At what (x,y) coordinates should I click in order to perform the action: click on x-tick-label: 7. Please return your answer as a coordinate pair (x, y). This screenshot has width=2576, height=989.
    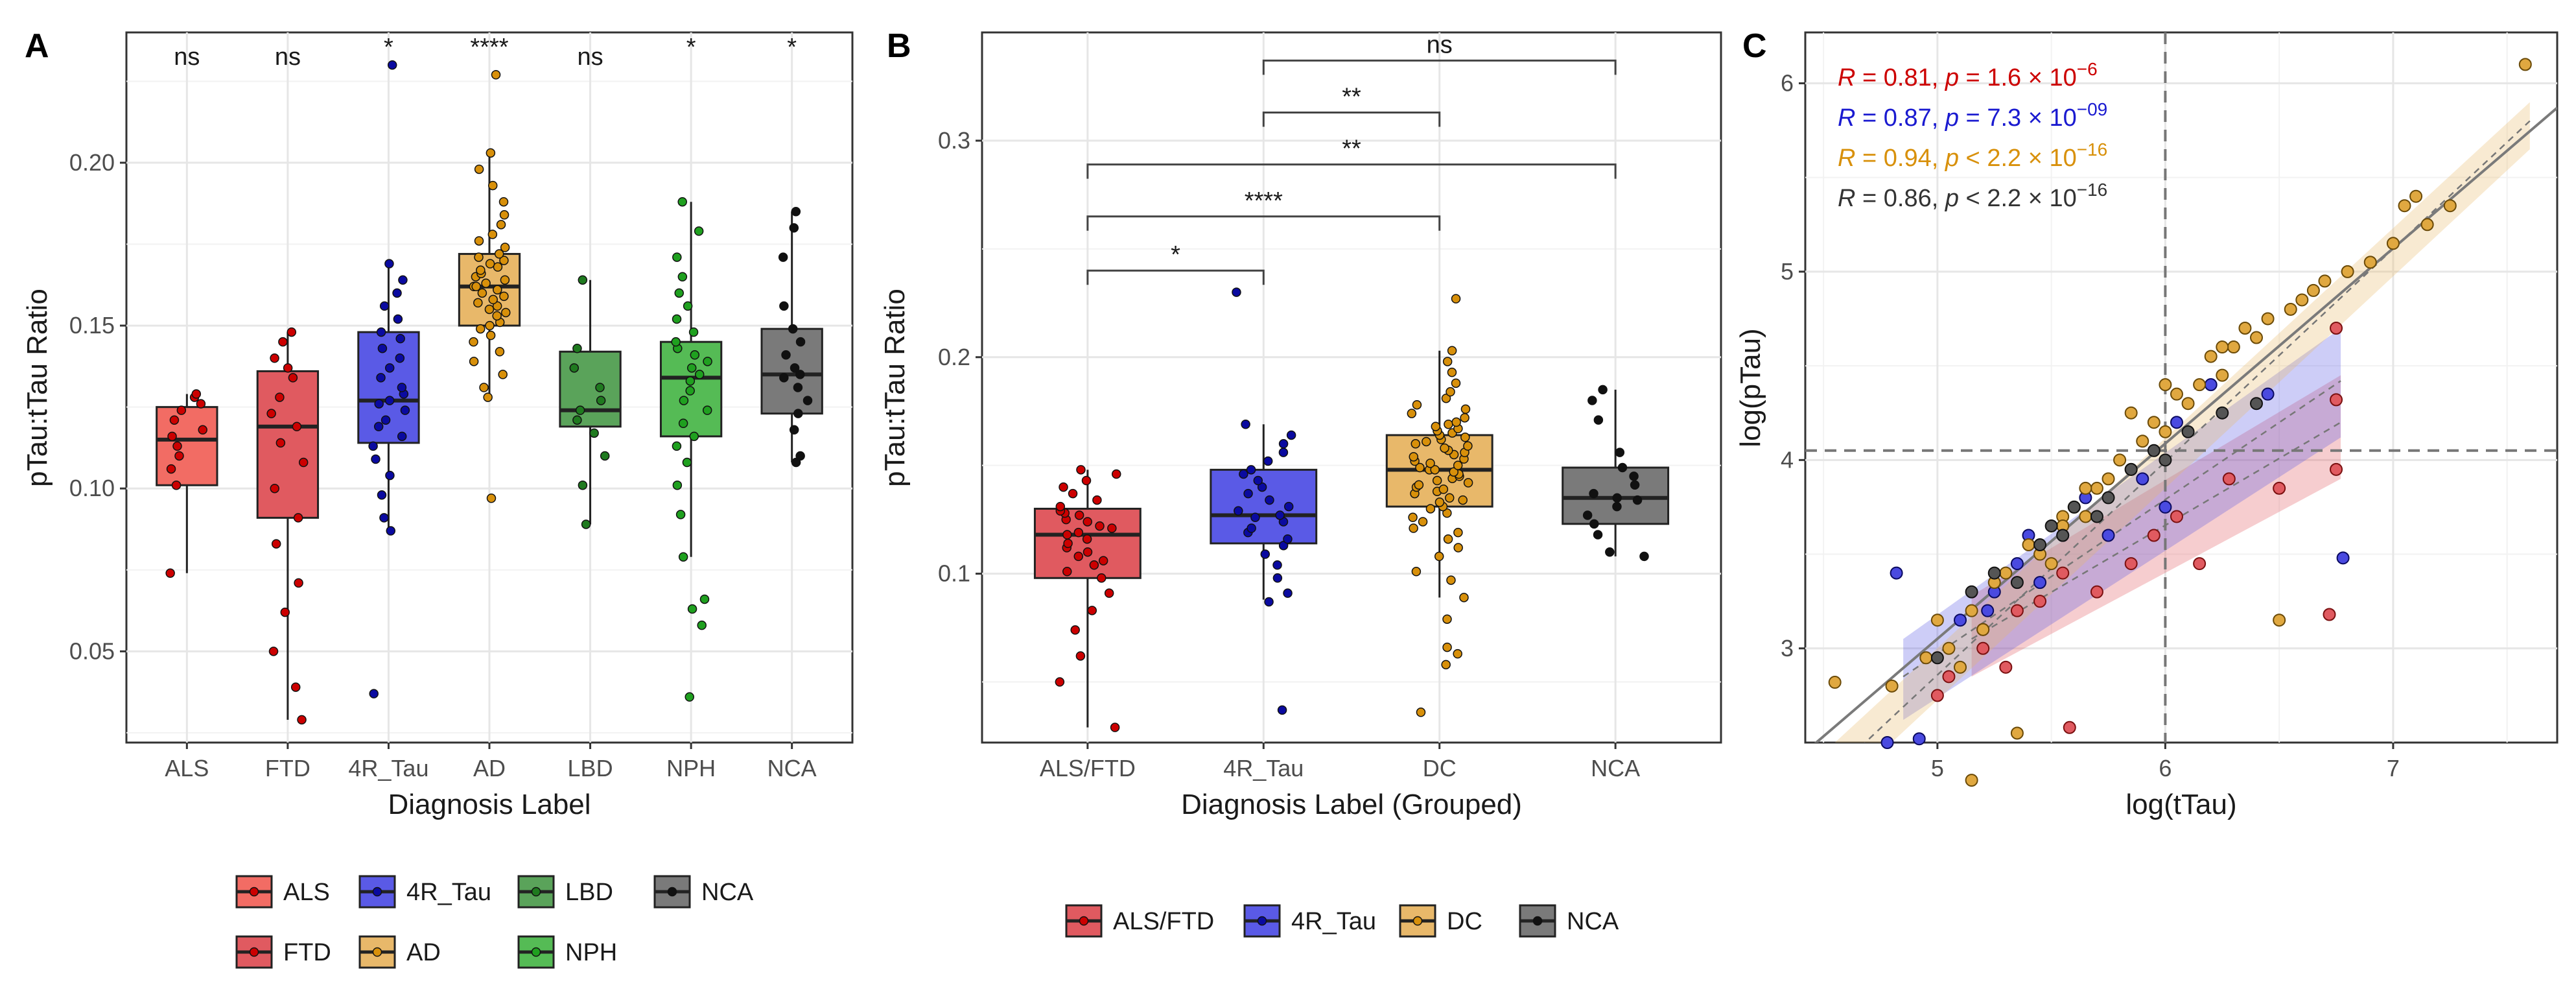
    Looking at the image, I should click on (2393, 768).